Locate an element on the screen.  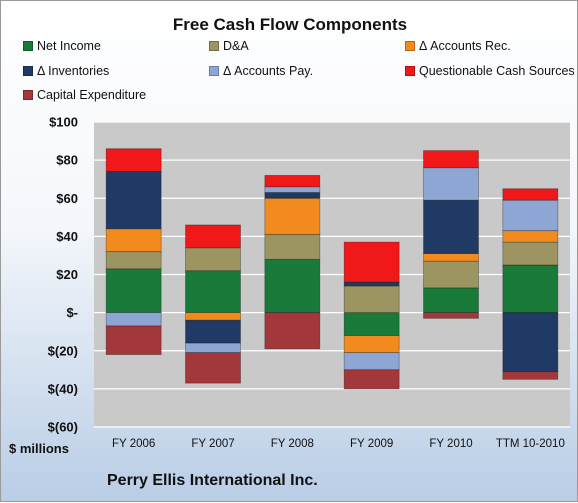
legend-label: Questionable Cash Sources is located at coordinates (497, 71).